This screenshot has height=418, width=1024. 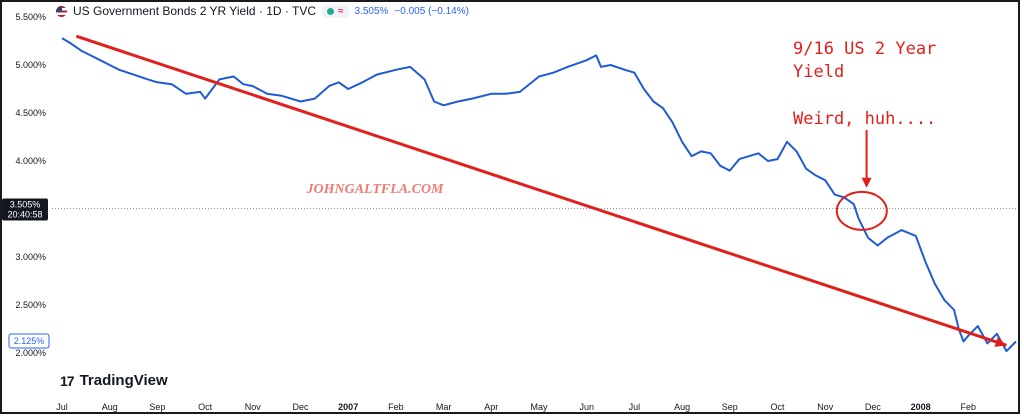 What do you see at coordinates (30, 65) in the screenshot?
I see `y-tick-label: 5.000%` at bounding box center [30, 65].